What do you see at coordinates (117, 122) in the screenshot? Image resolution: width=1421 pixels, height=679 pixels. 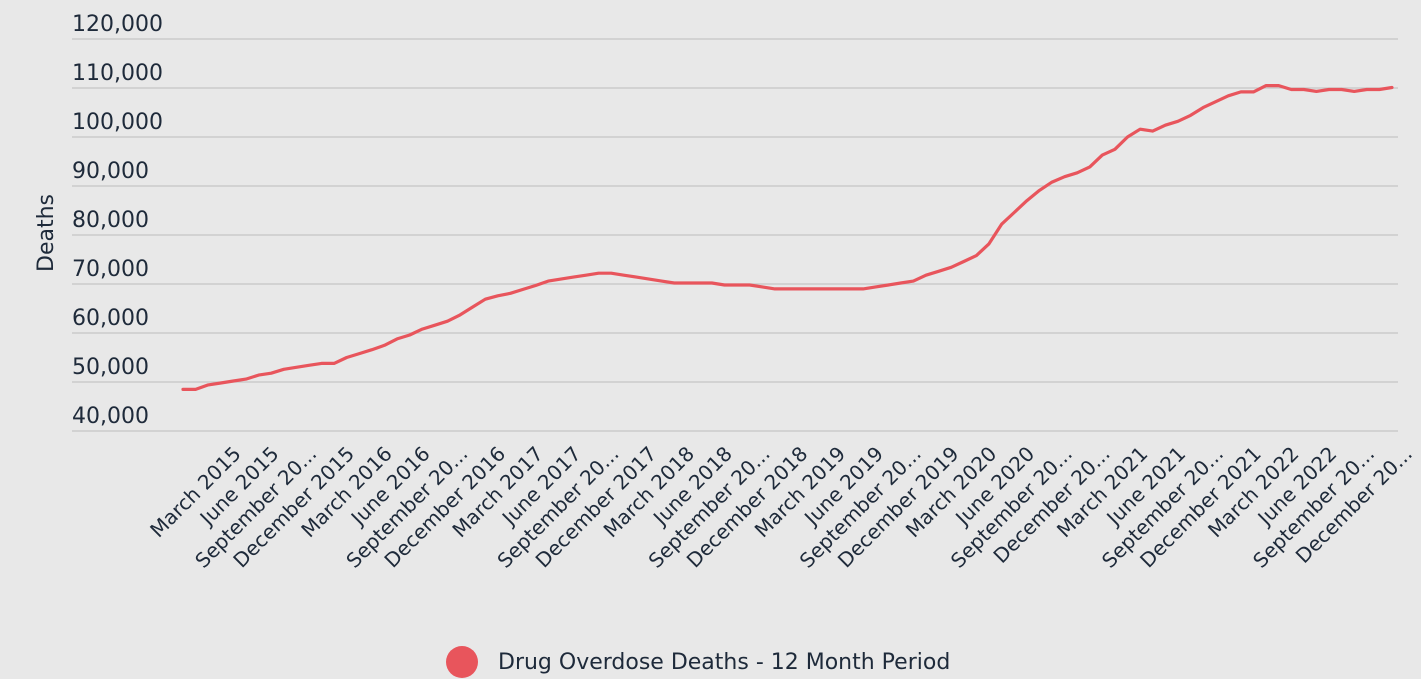 I see `y-tick-label: 100,000` at bounding box center [117, 122].